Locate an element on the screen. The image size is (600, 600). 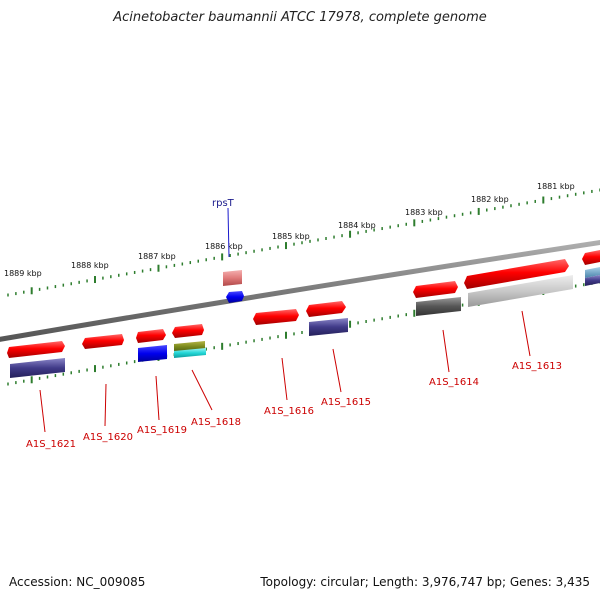
scale-label: 1883 kbp is located at coordinates (424, 212).